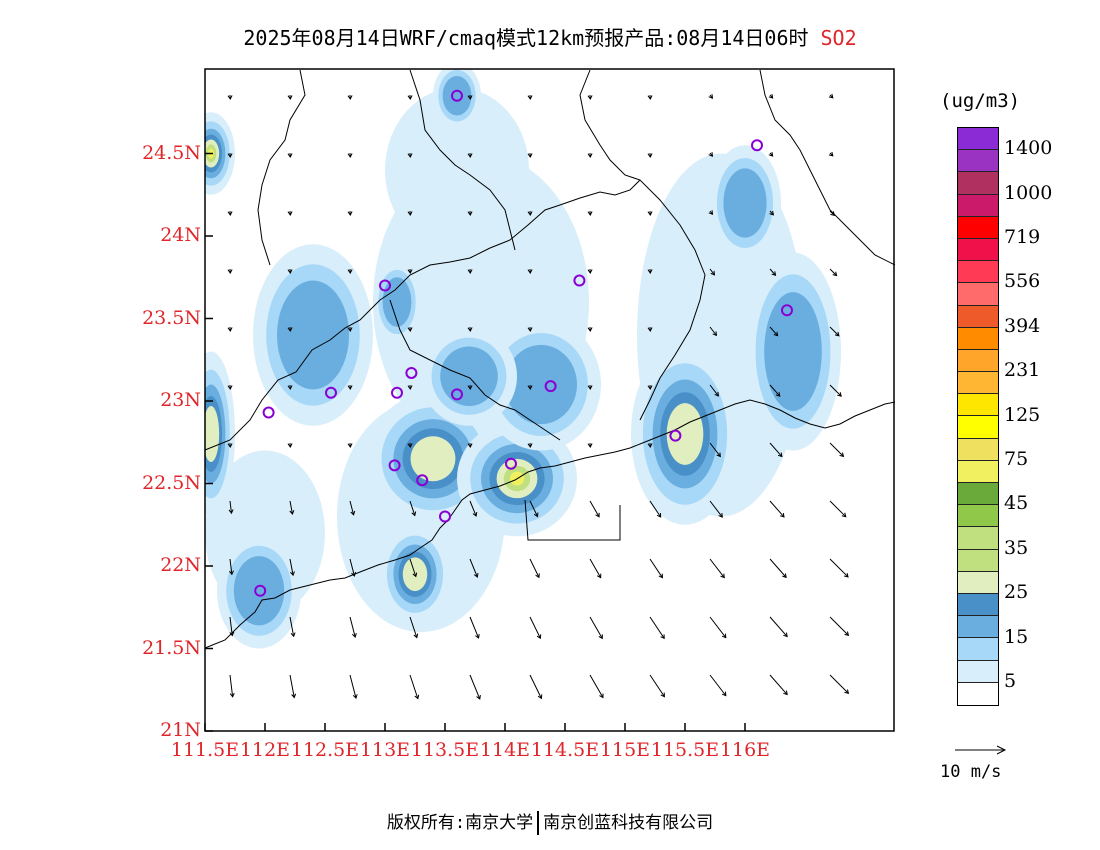 Image resolution: width=1100 pixels, height=850 pixels. I want to click on legend-level-label: 125, so click(1022, 414).